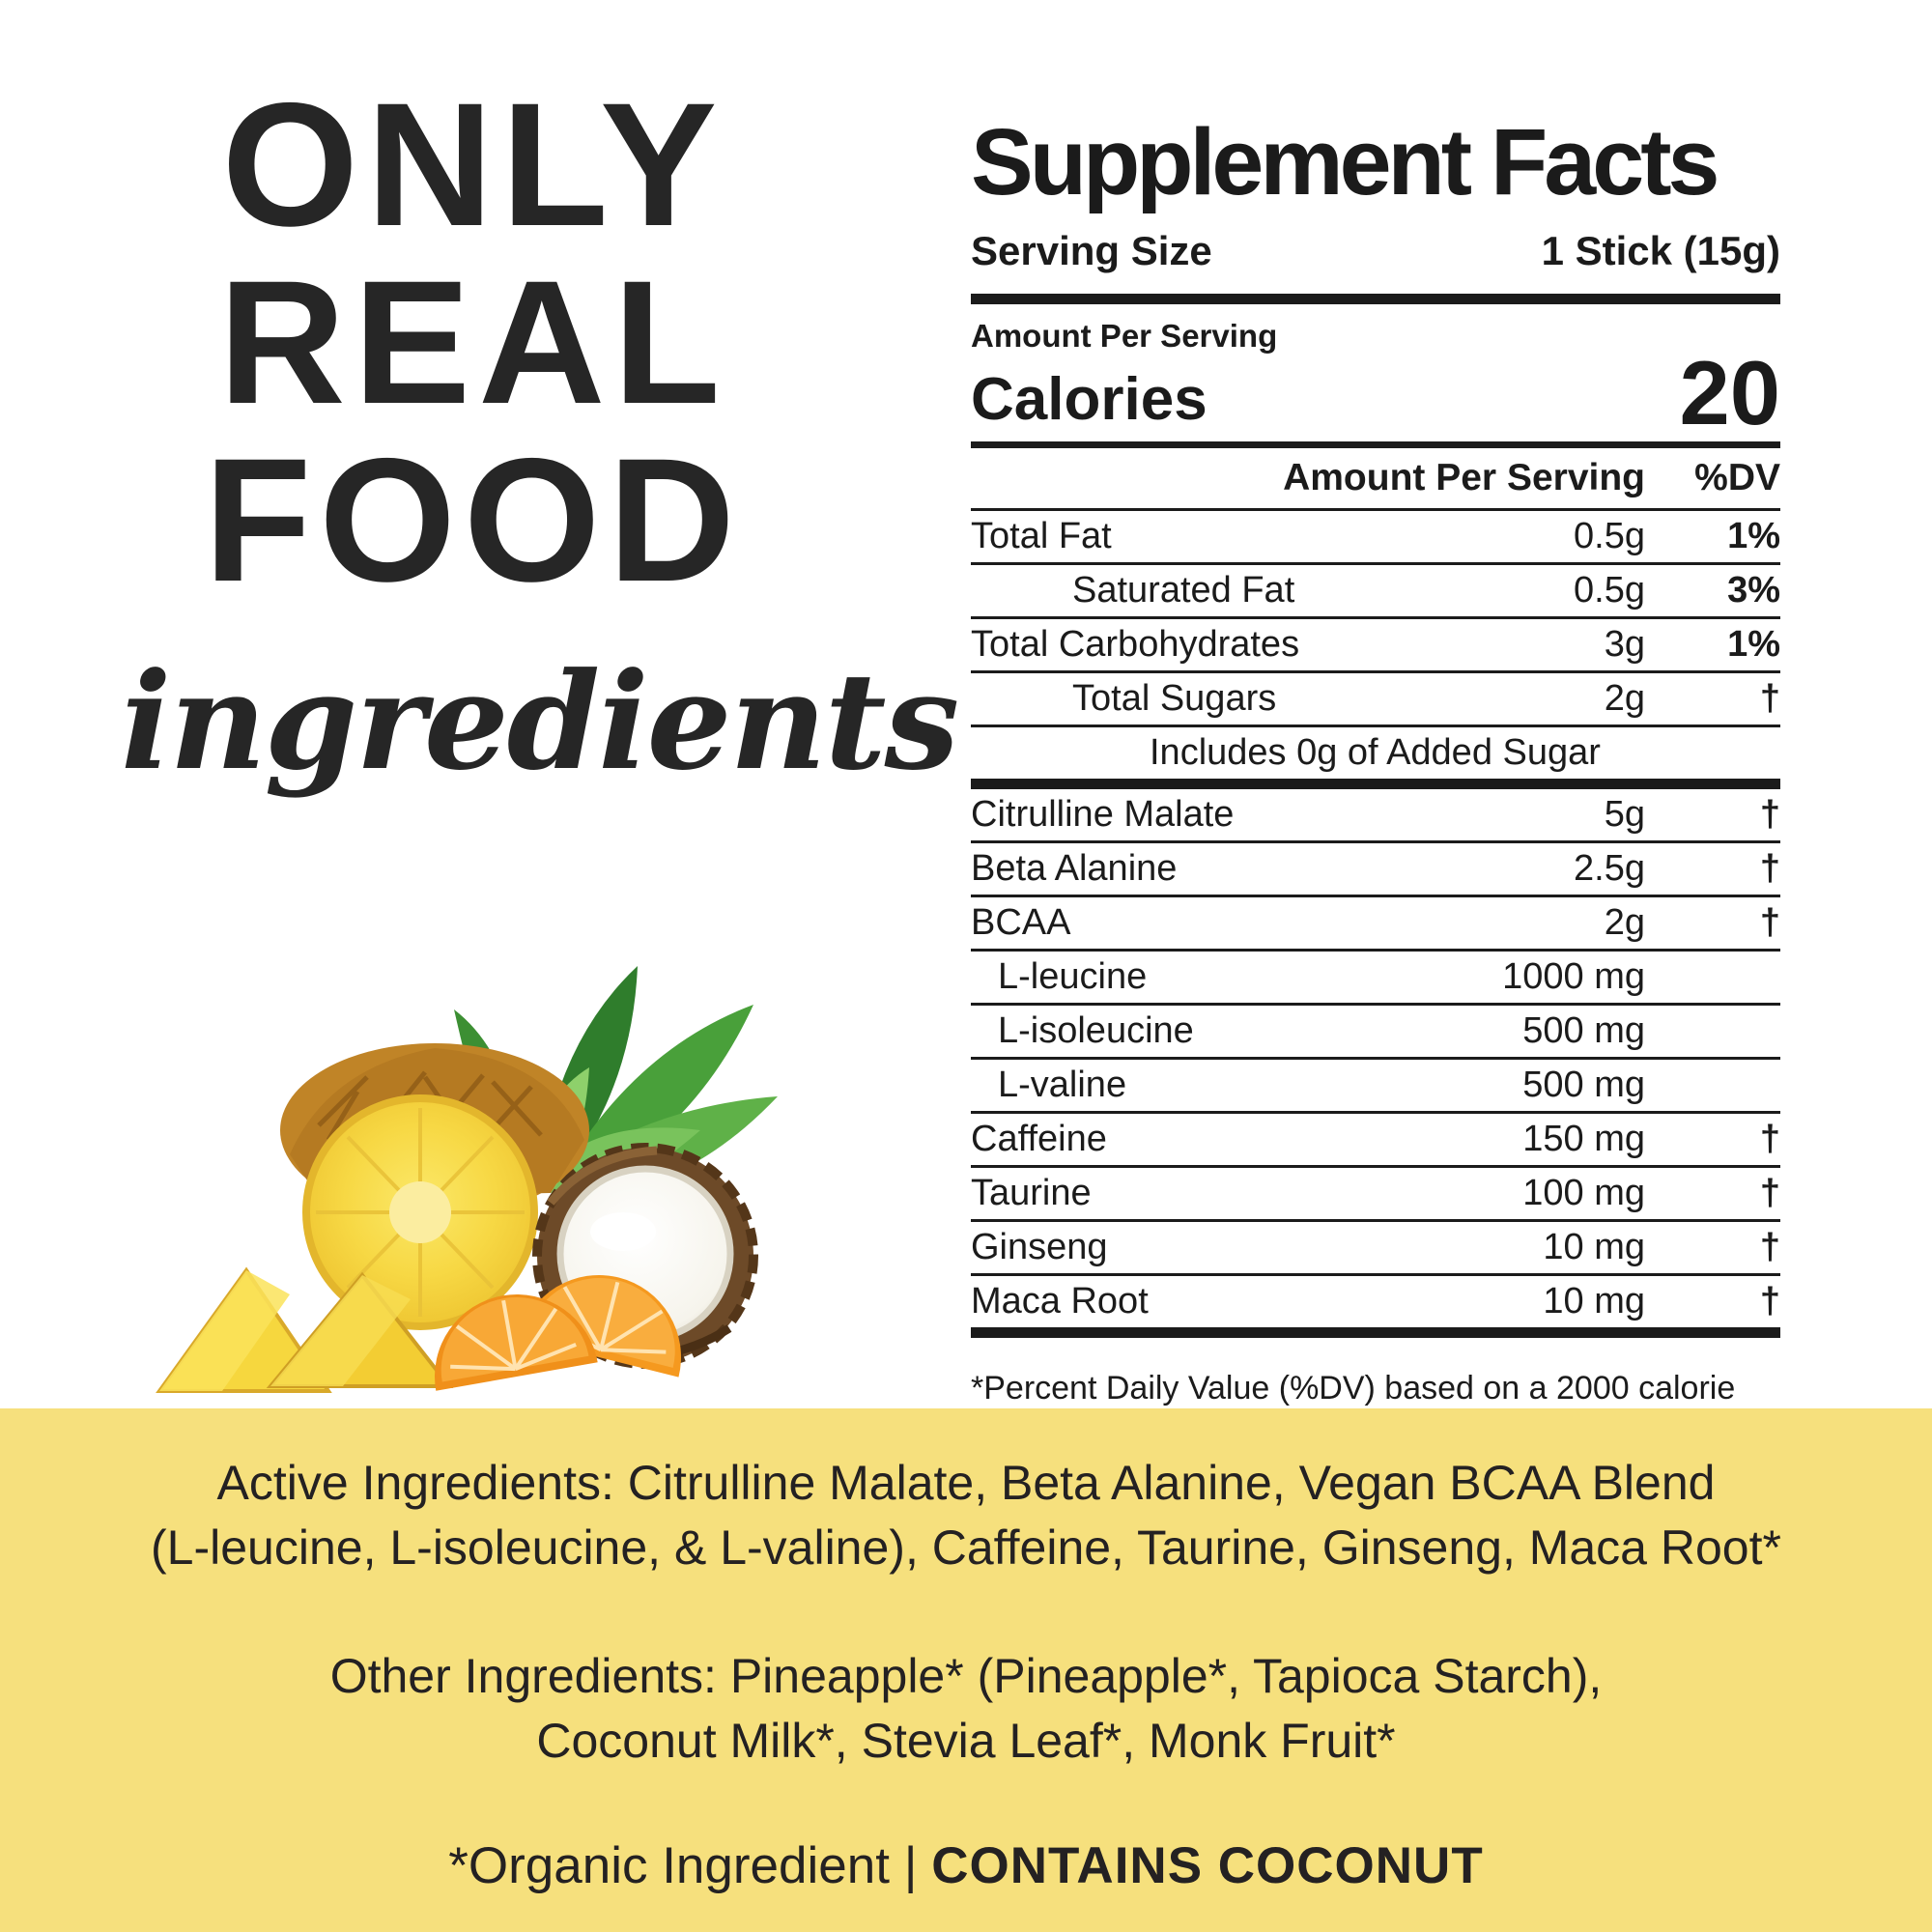 Image resolution: width=1932 pixels, height=1932 pixels. Describe the element at coordinates (1174, 698) in the screenshot. I see `nutrient-name: Total Sugars` at that location.